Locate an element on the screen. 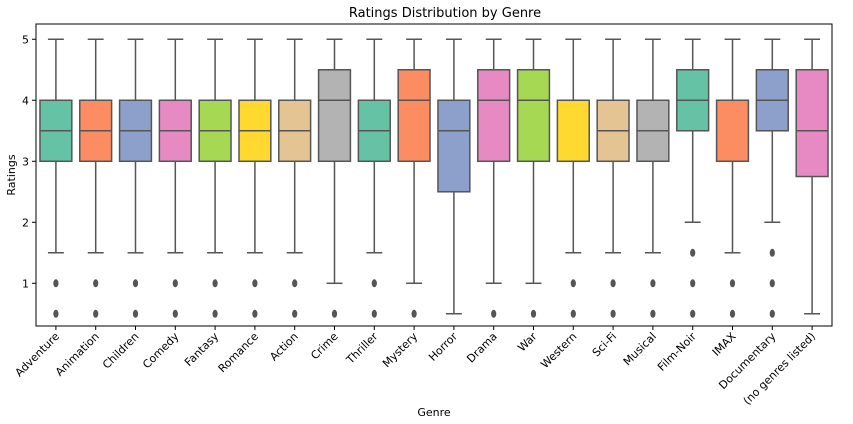  x-axis-title: Genre is located at coordinates (434, 412).